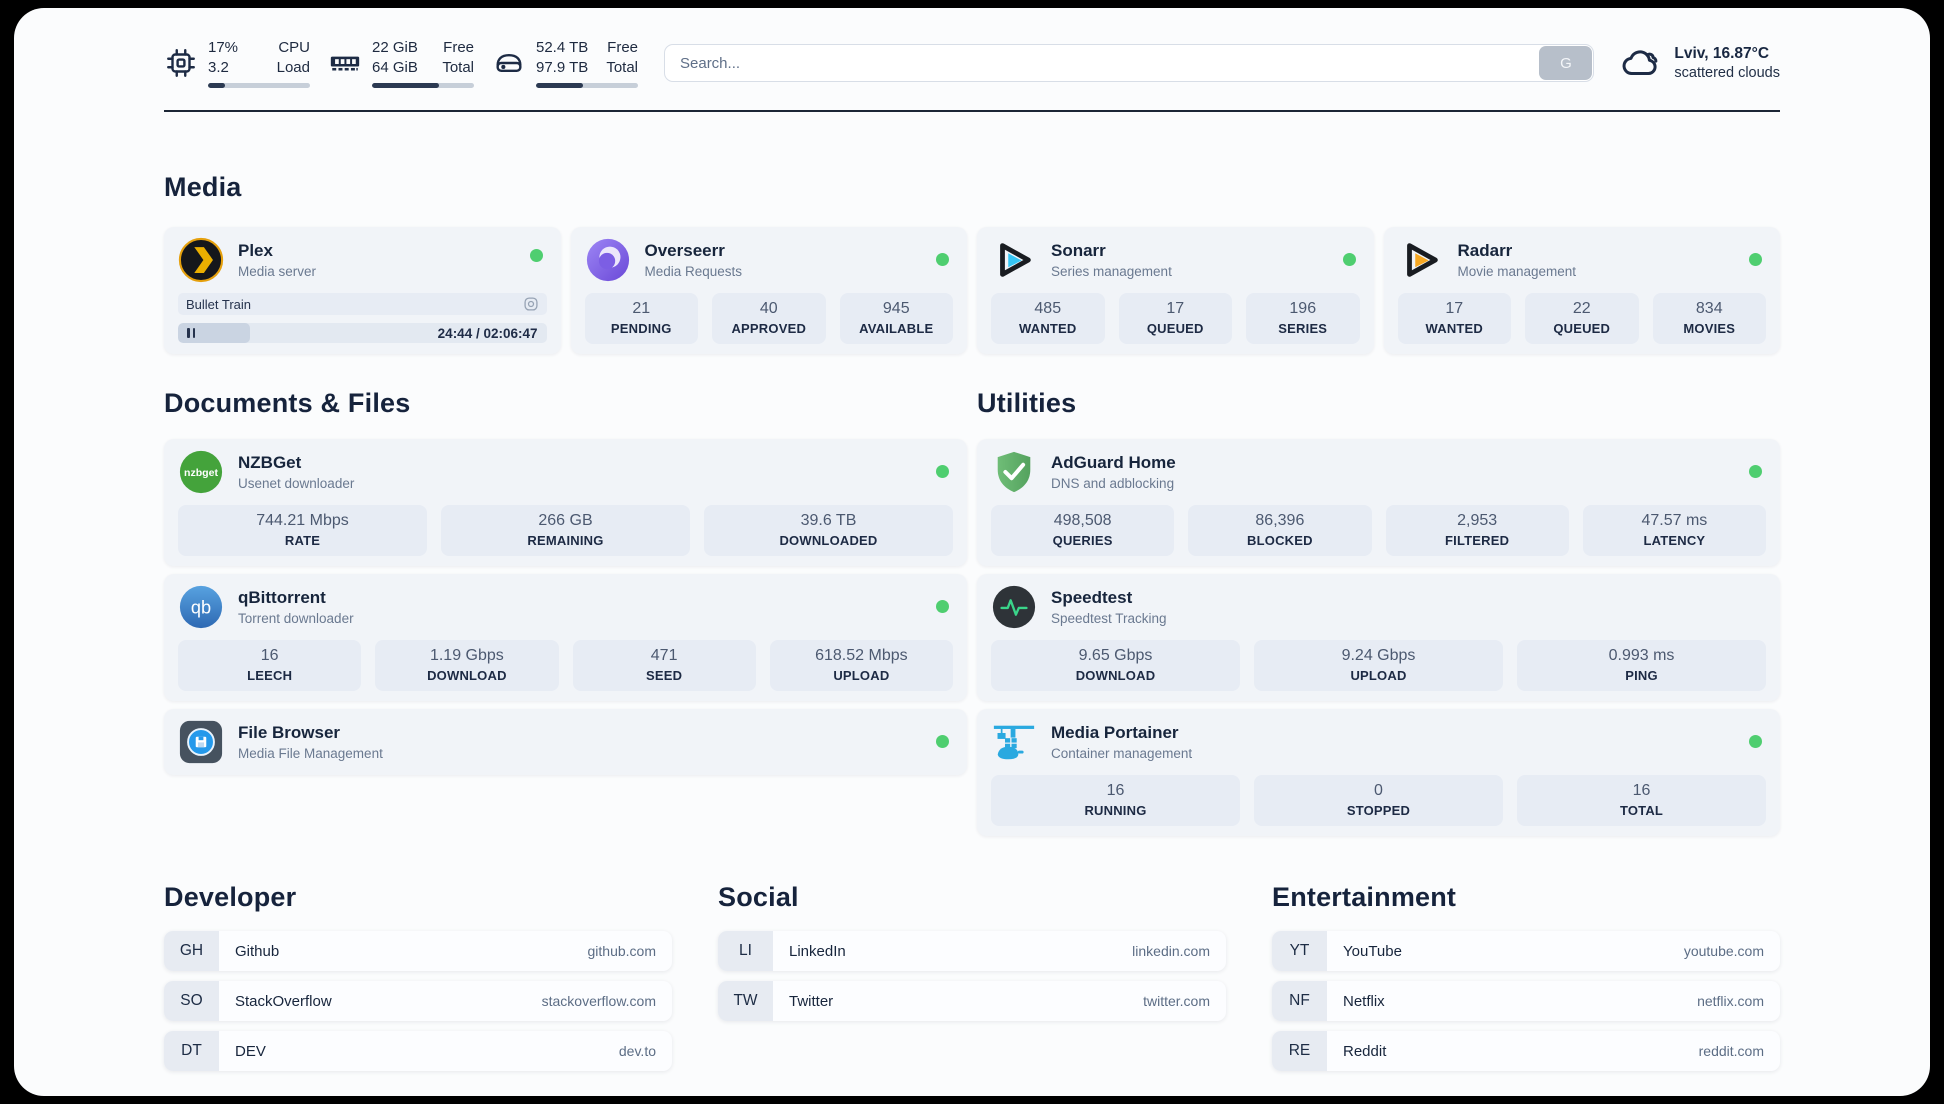  What do you see at coordinates (1641, 800) in the screenshot?
I see `stat-total: 16 TOTAL` at bounding box center [1641, 800].